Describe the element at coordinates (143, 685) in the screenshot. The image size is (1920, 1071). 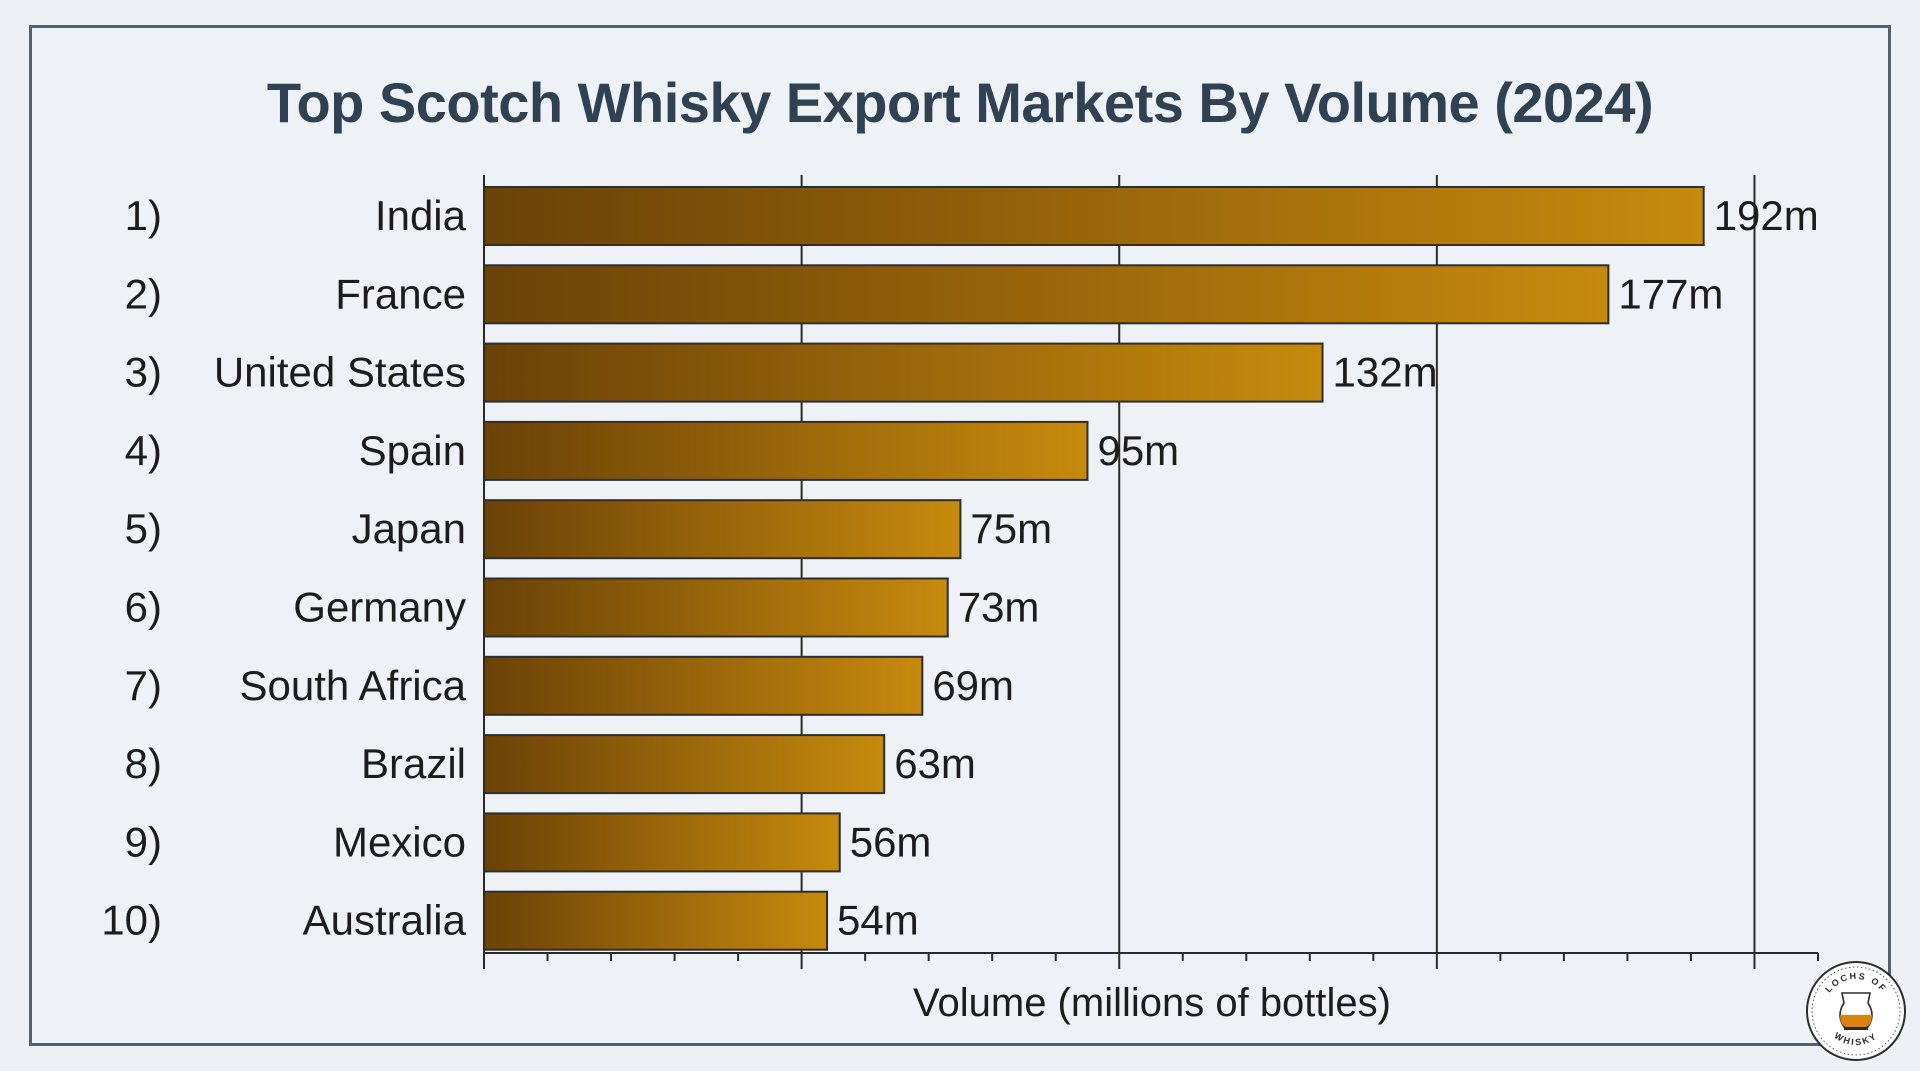
I see `rank-label: 7)` at that location.